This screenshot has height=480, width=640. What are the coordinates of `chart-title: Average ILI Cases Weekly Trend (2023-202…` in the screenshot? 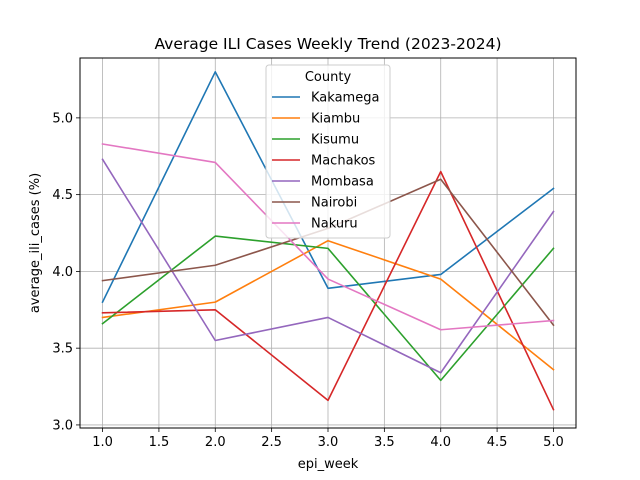 It's located at (327, 44).